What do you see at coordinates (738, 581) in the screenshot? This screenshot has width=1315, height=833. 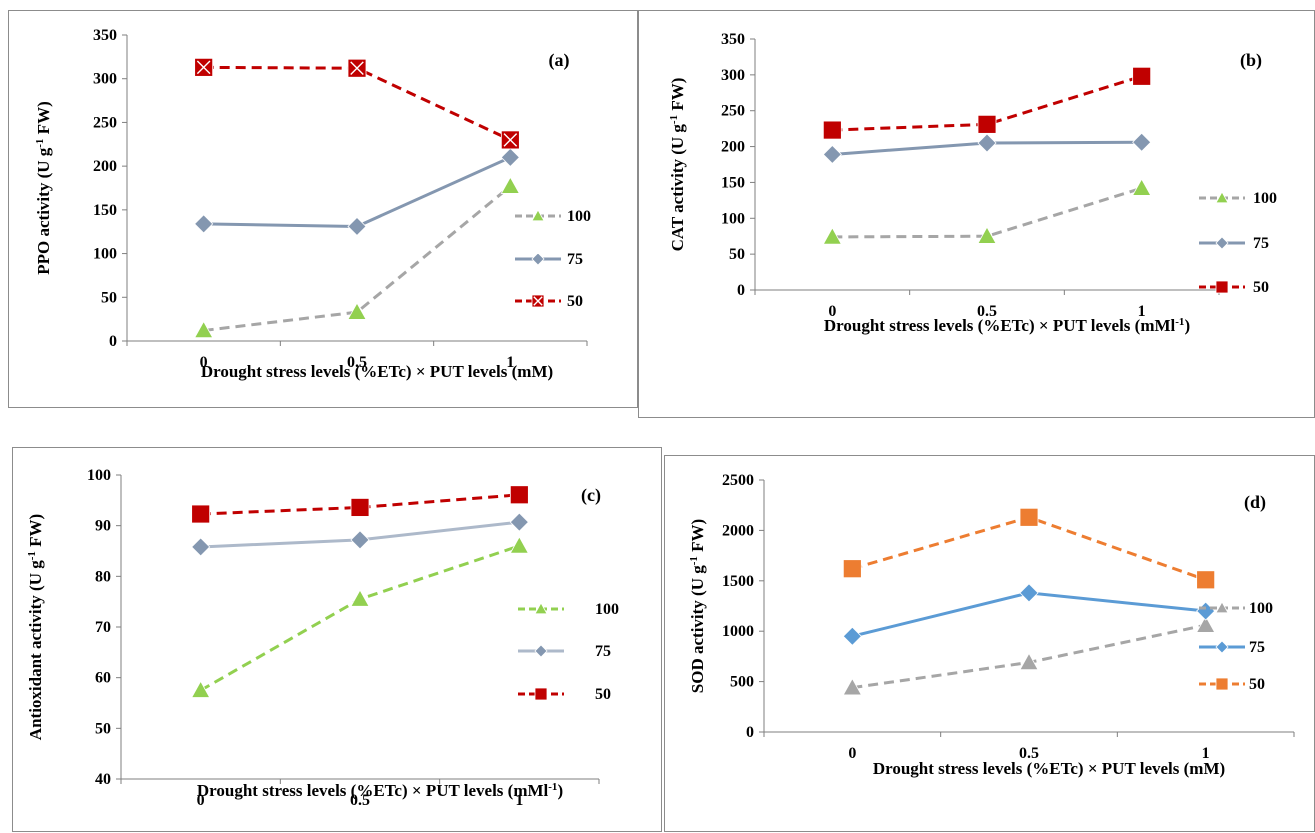 I see `y-tick-label: 1500` at bounding box center [738, 581].